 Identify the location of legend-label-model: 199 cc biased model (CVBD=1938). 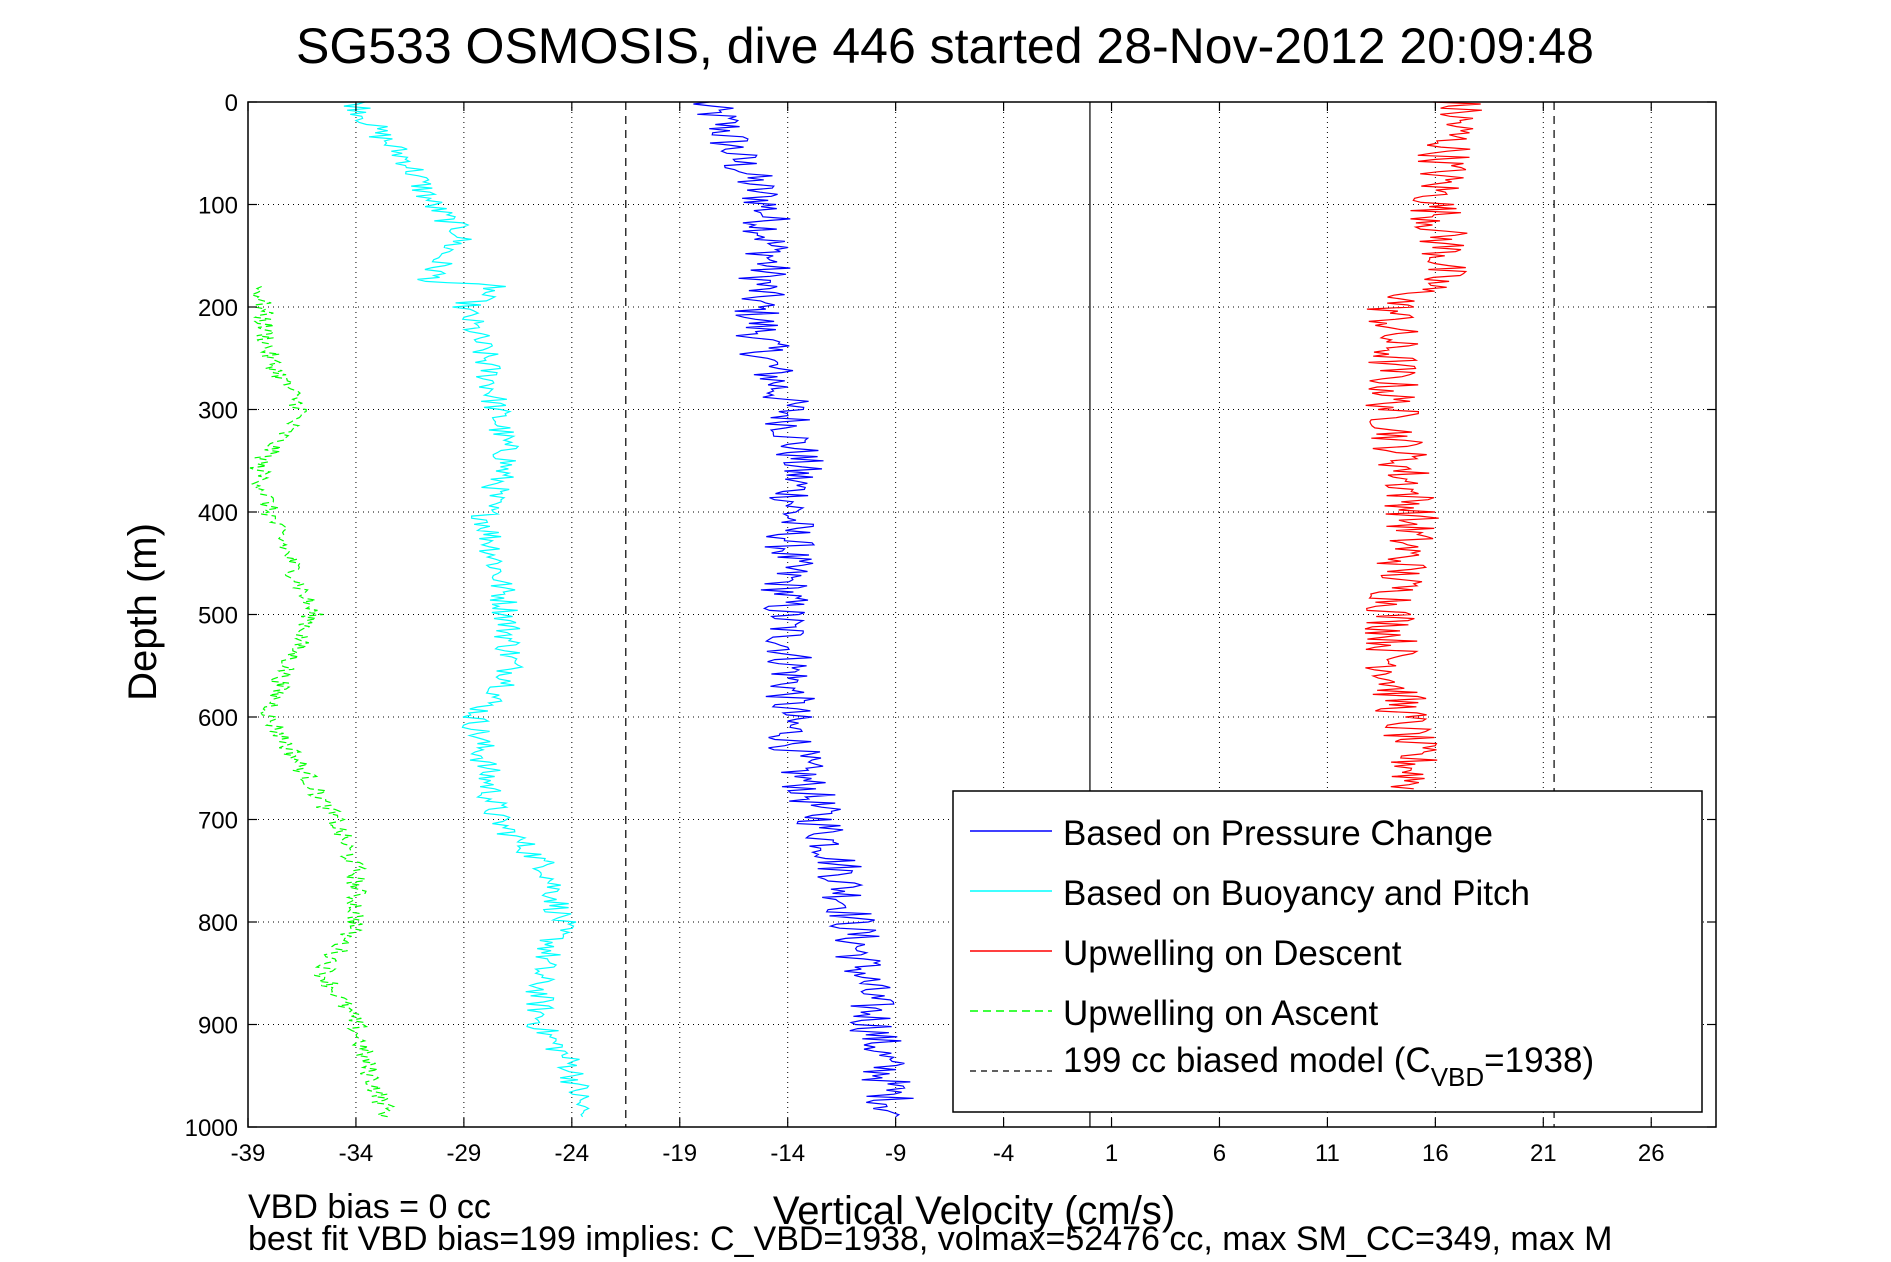
(1328, 1066).